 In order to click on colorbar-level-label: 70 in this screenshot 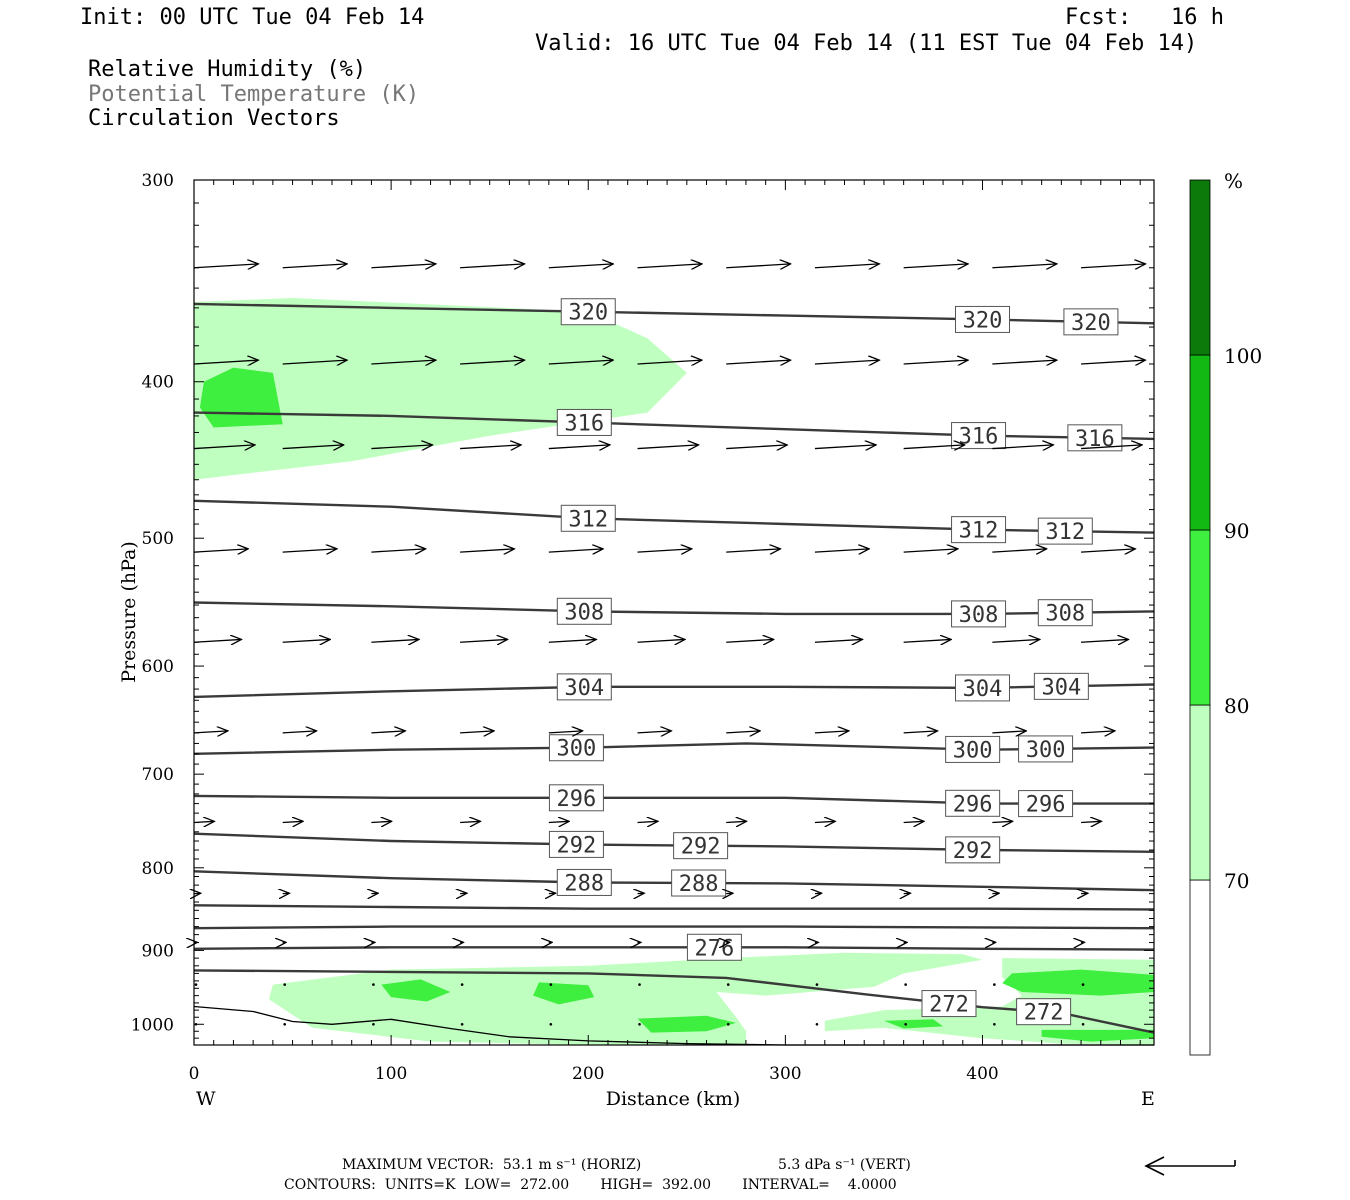, I will do `click(1236, 881)`.